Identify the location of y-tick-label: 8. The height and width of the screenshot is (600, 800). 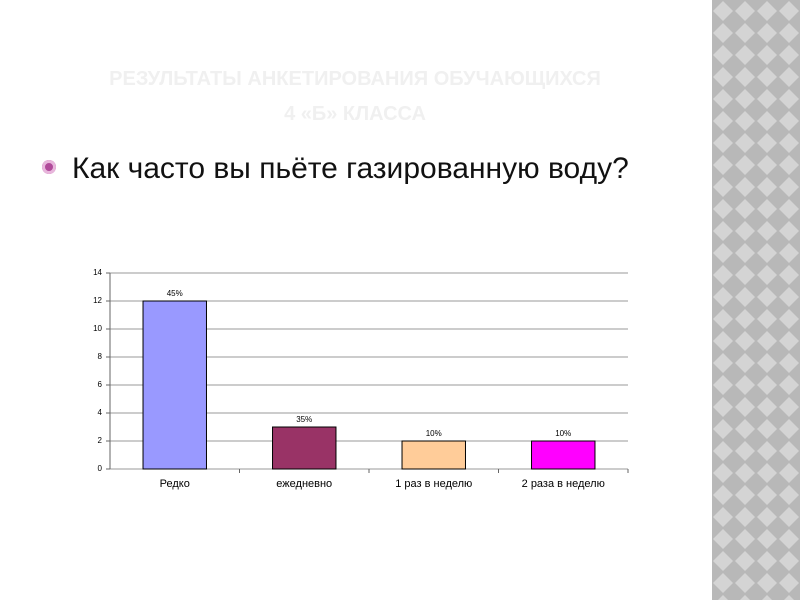
(100, 356).